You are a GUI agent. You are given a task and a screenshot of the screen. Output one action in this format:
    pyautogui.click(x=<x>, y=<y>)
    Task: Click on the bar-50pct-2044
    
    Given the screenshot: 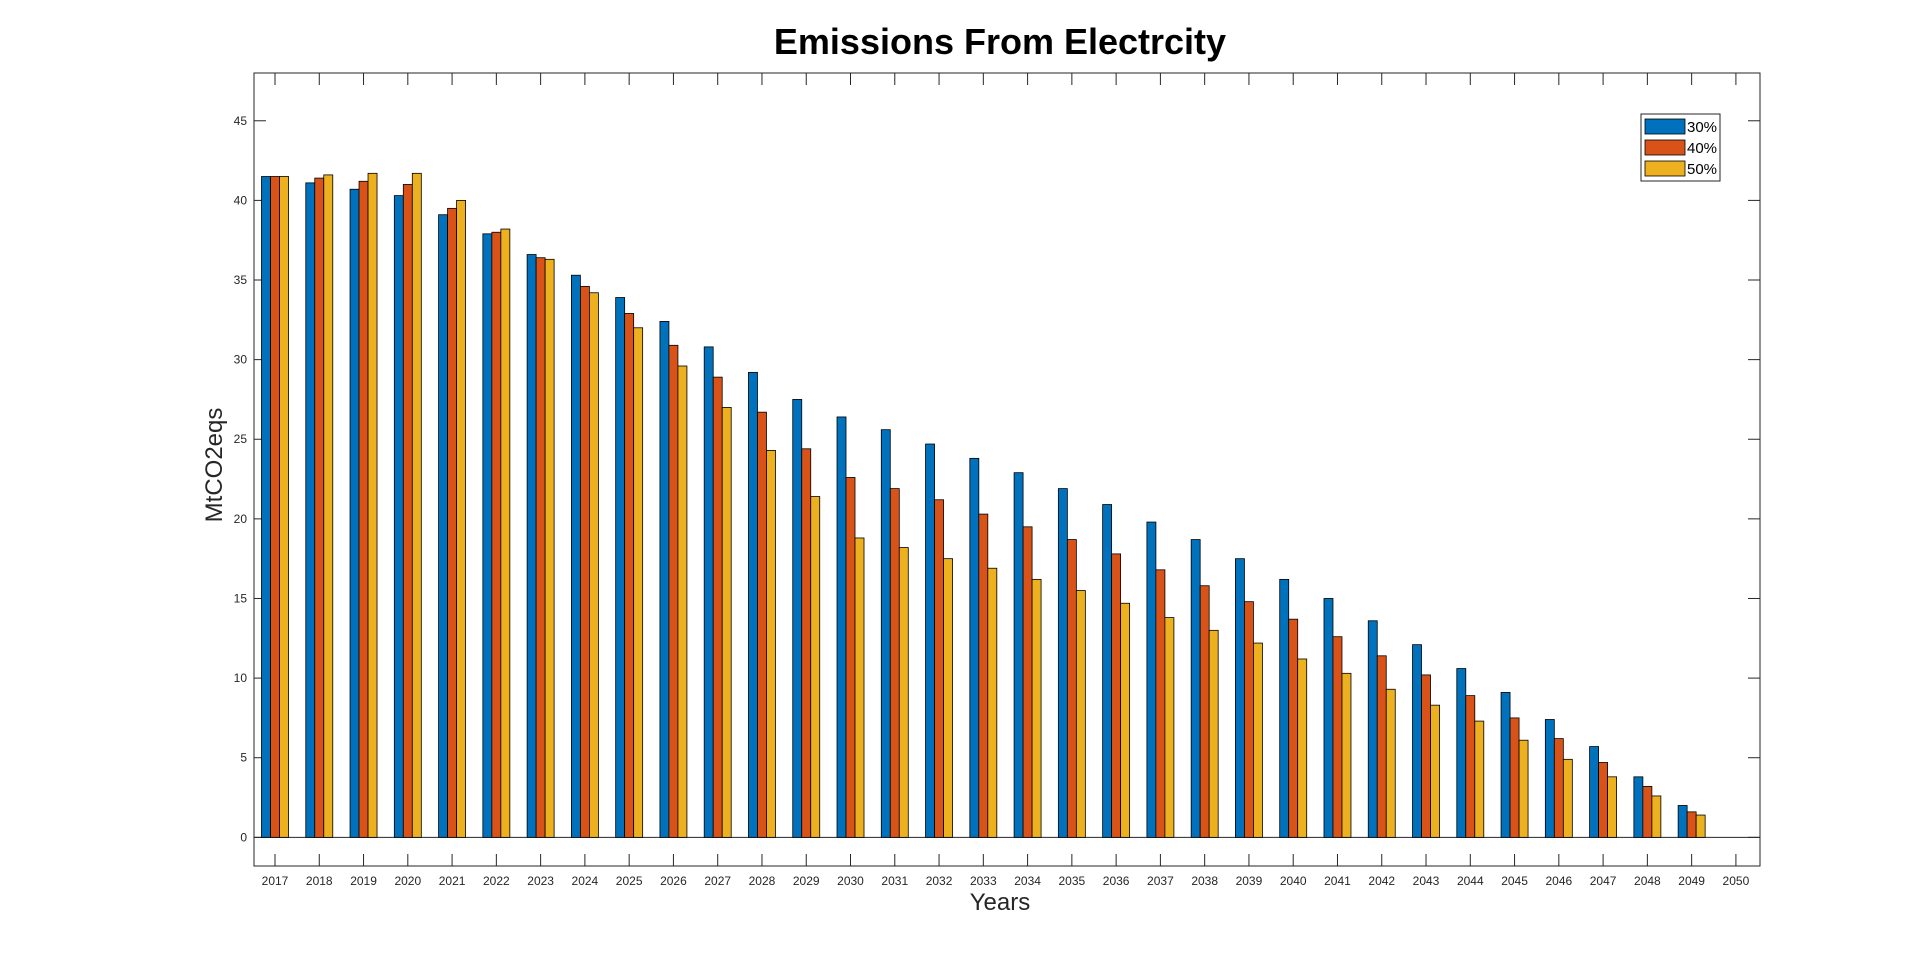 What is the action you would take?
    pyautogui.click(x=1479, y=779)
    